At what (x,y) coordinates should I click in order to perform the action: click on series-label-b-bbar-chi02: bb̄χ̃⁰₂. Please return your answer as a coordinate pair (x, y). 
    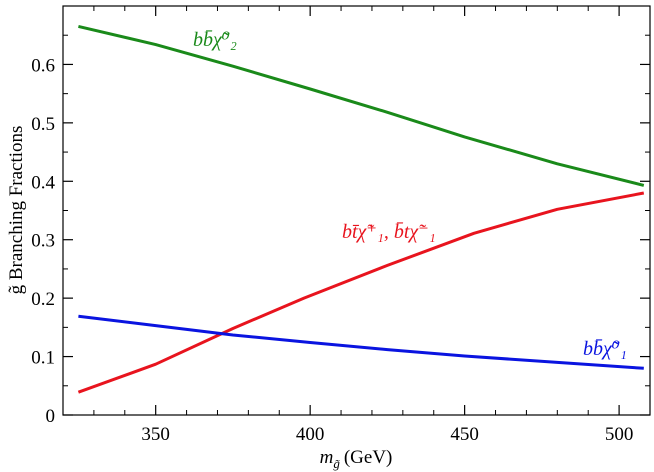
    Looking at the image, I should click on (215, 40).